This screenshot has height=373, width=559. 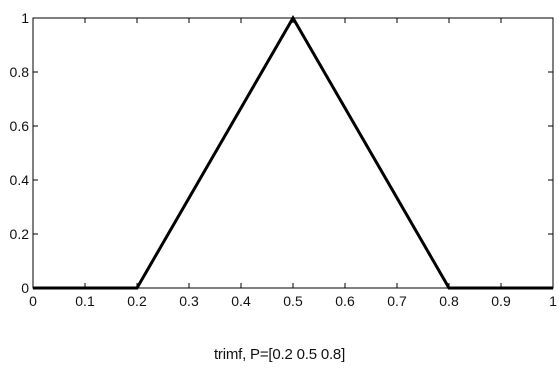 I want to click on x-tick-label: 0.2, so click(x=137, y=301).